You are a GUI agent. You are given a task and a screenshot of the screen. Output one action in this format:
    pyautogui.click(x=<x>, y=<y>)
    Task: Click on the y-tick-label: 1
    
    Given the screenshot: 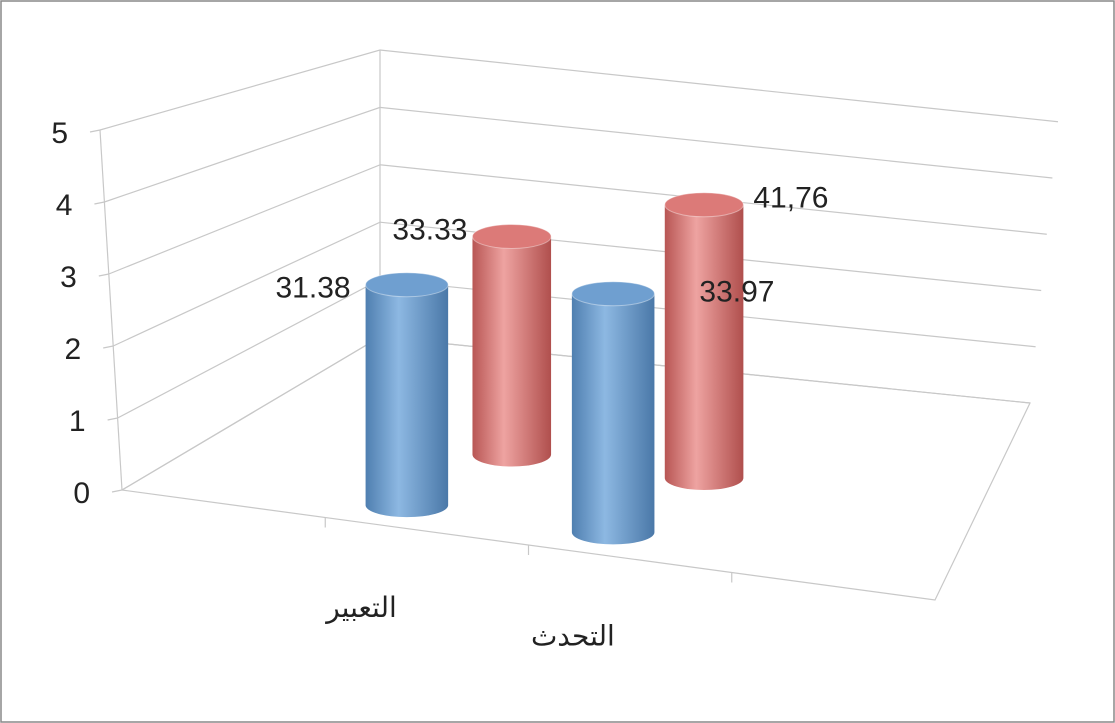 What is the action you would take?
    pyautogui.click(x=77, y=421)
    